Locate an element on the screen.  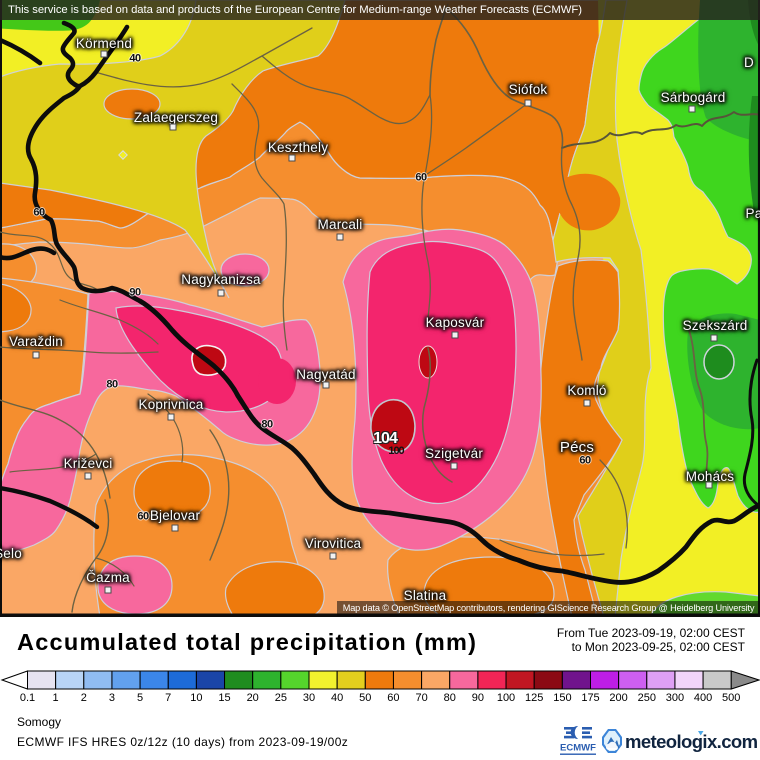
svg-text: meteologix.com is located at coordinates (691, 741).